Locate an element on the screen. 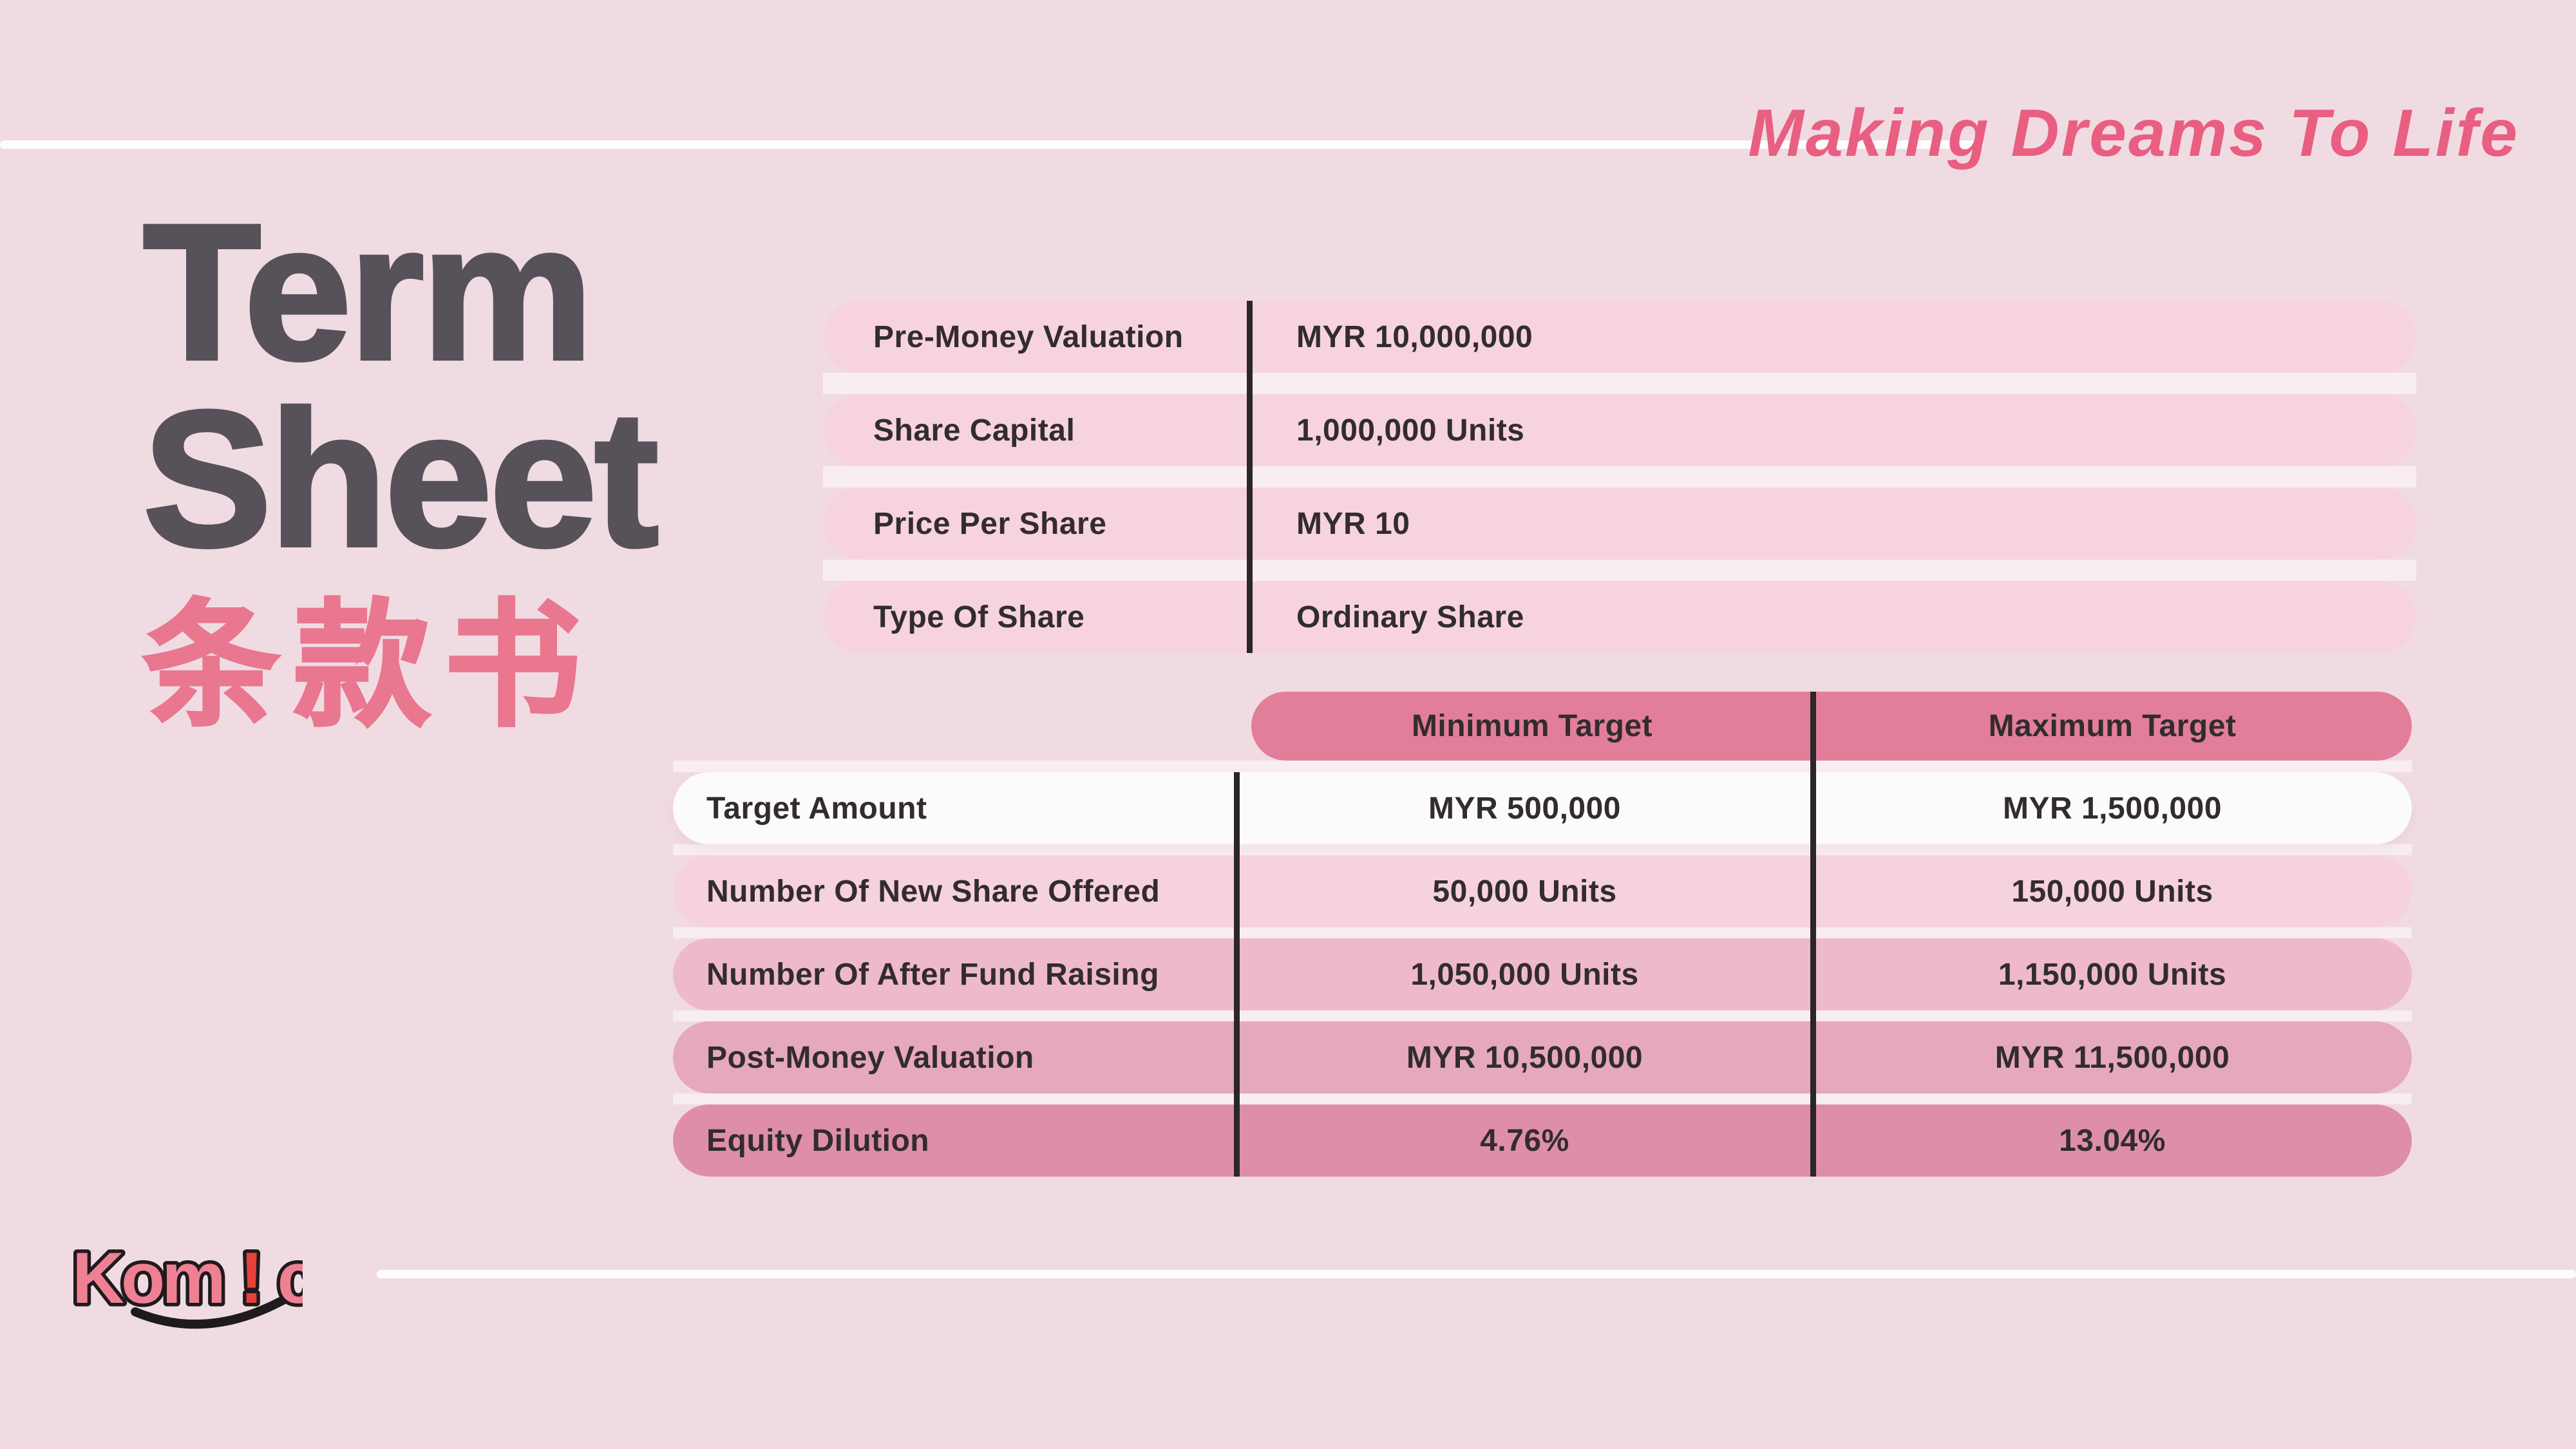  komic-logo-graphic: Kom ! c is located at coordinates (196, 1282).